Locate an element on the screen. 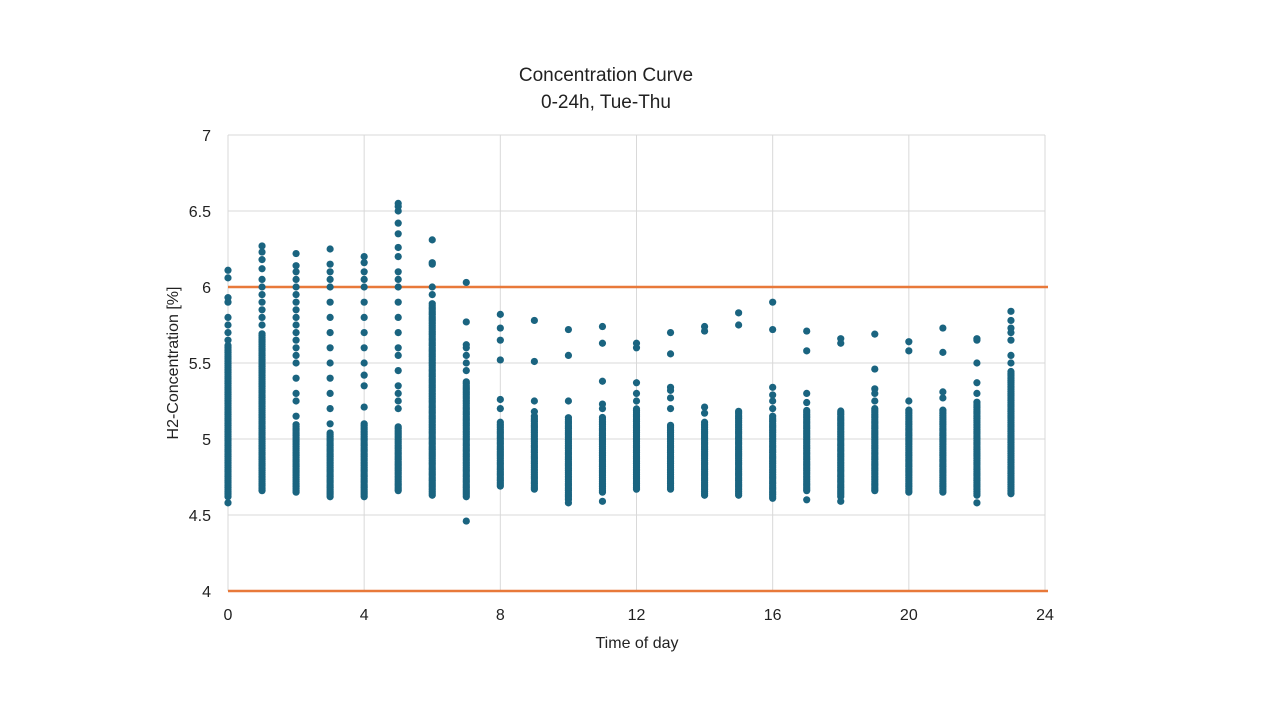 This screenshot has width=1280, height=720. x-tick-label: 4 is located at coordinates (364, 615).